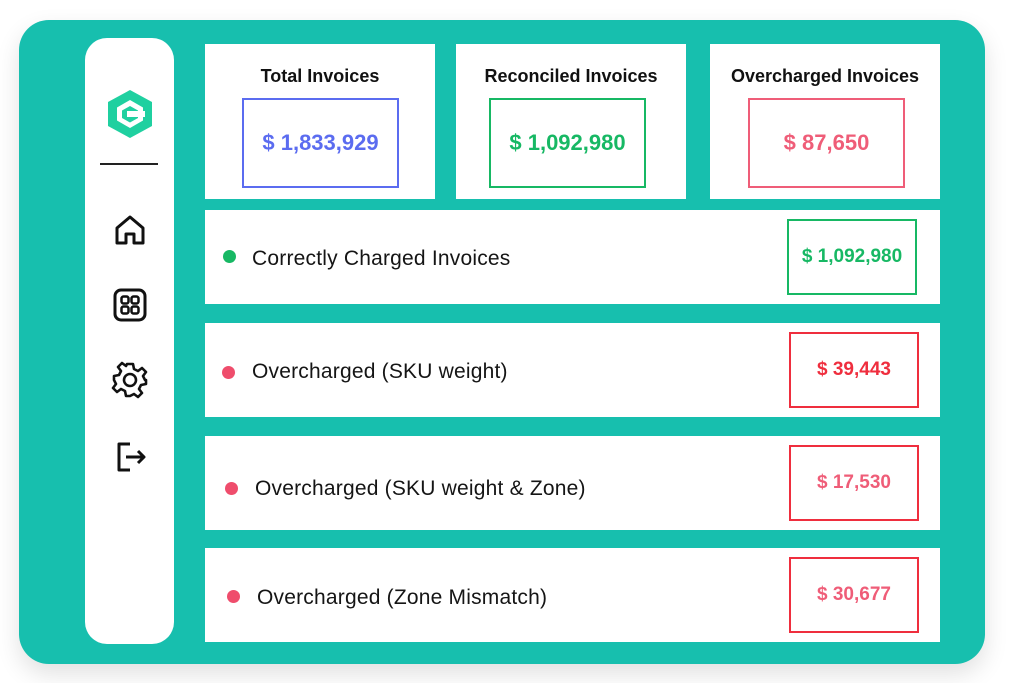  Describe the element at coordinates (380, 371) in the screenshot. I see `row-label: Overcharged (SKU weight)` at that location.